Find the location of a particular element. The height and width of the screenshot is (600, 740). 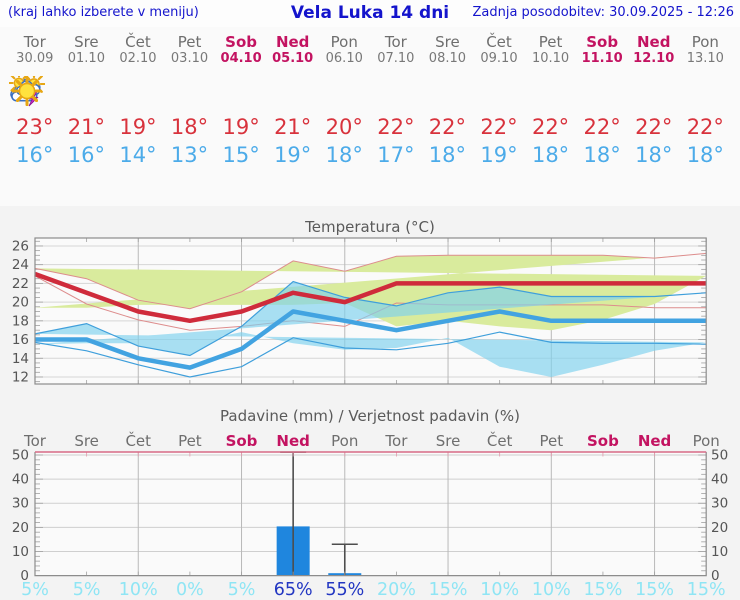

probability-label: 20% is located at coordinates (396, 590).